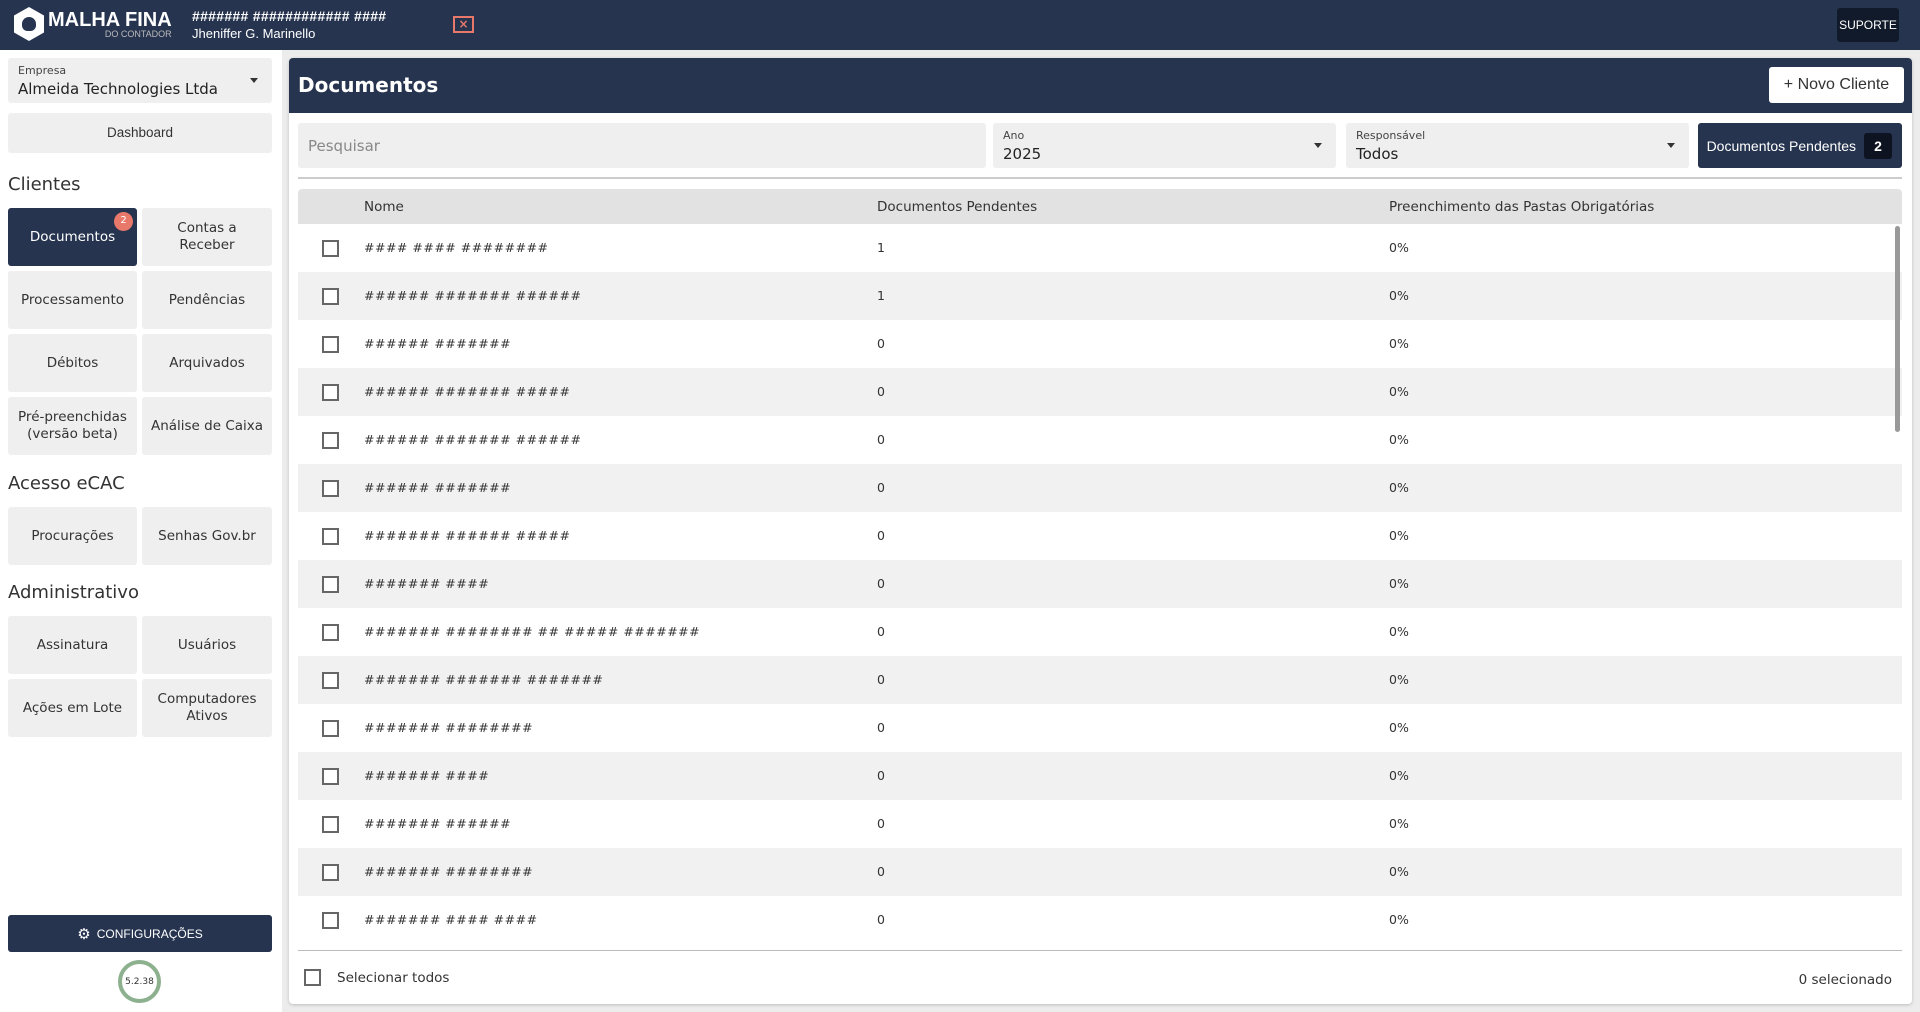  I want to click on chevron-down-icon, so click(1318, 145).